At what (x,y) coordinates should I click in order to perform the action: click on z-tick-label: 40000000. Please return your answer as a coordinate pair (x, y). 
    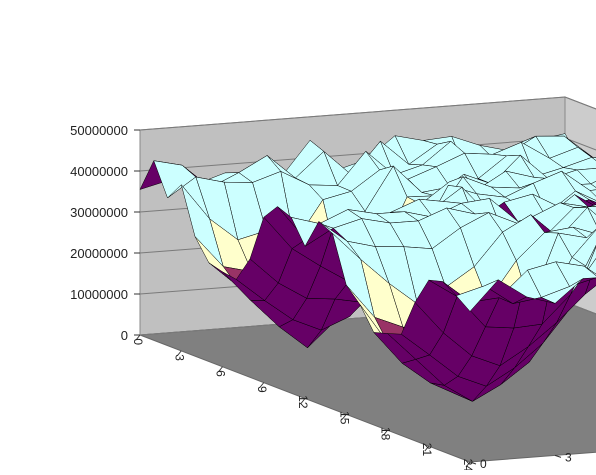
    Looking at the image, I should click on (99, 171).